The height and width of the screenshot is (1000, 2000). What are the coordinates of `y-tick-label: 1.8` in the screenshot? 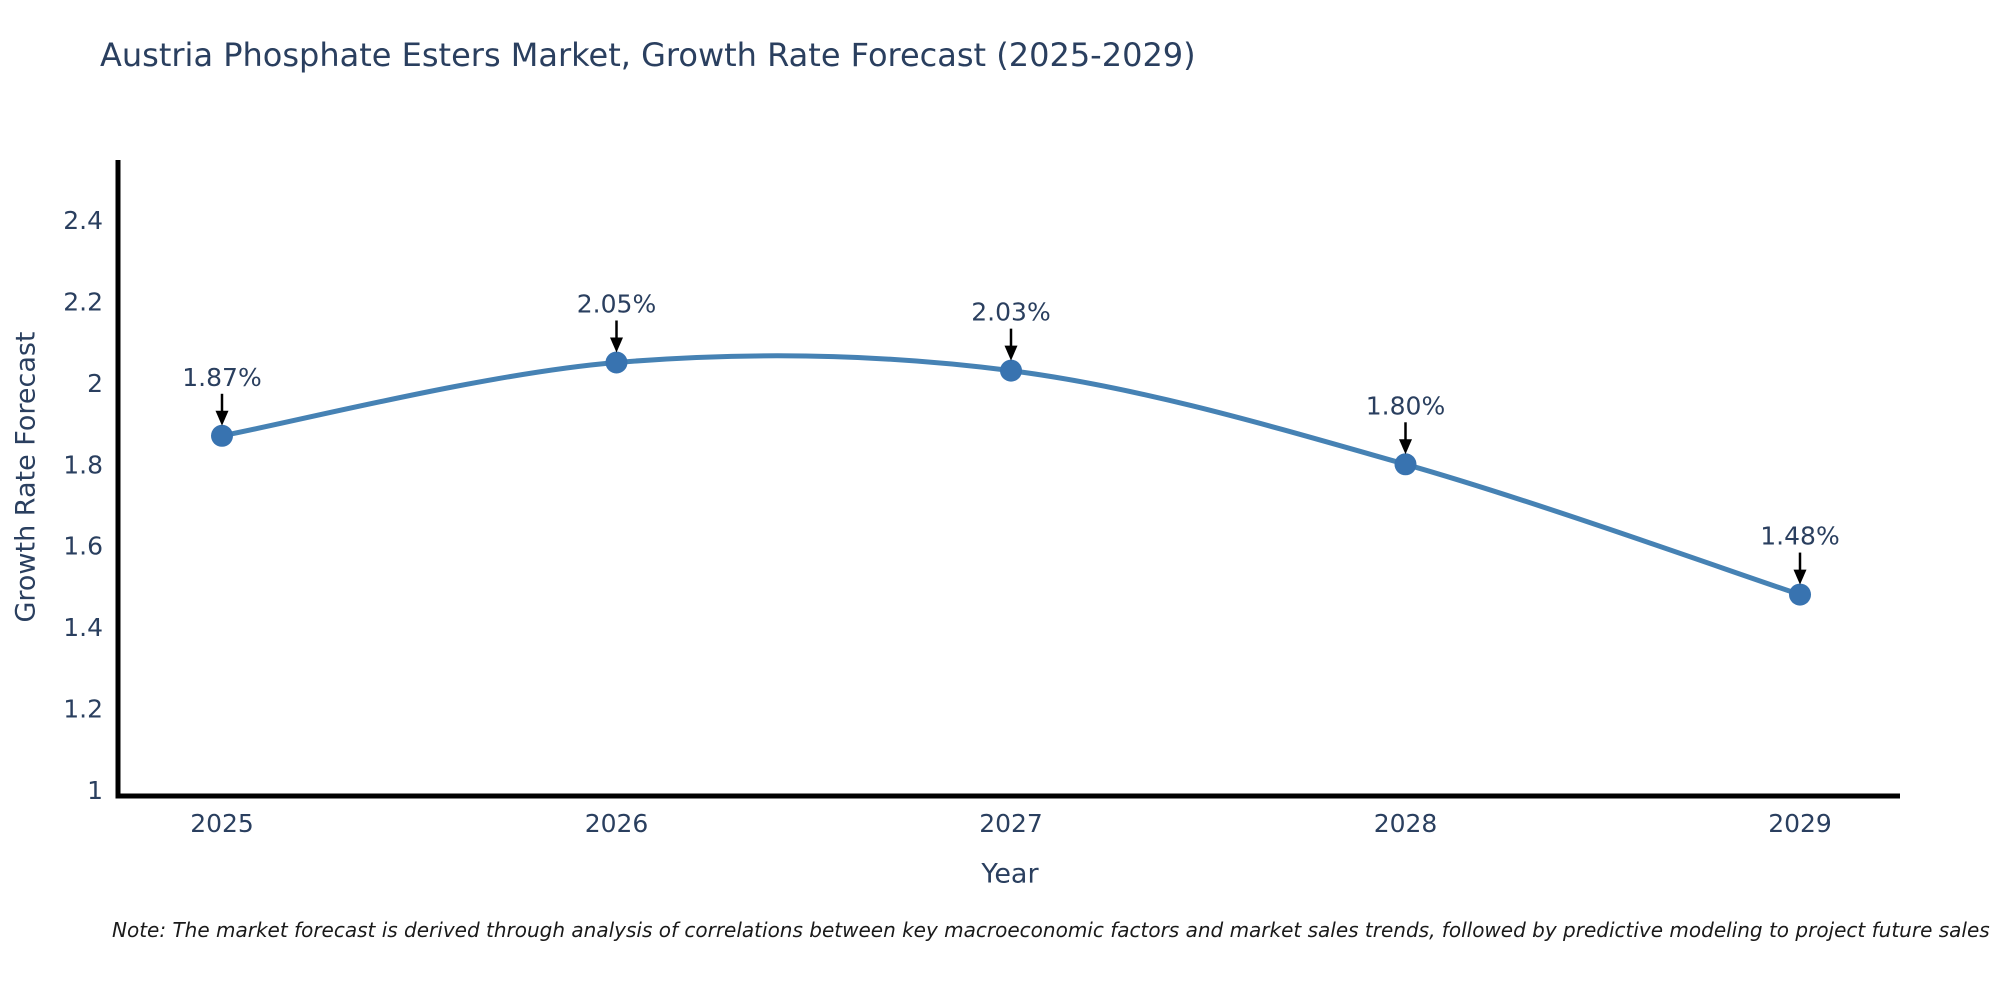 It's located at (83, 464).